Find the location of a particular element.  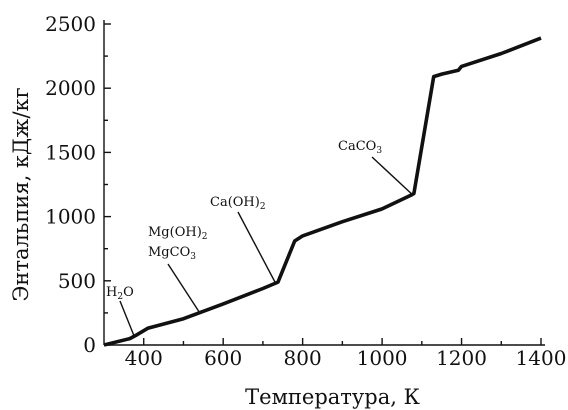

y-tick-label: 1000 is located at coordinates (70, 217).